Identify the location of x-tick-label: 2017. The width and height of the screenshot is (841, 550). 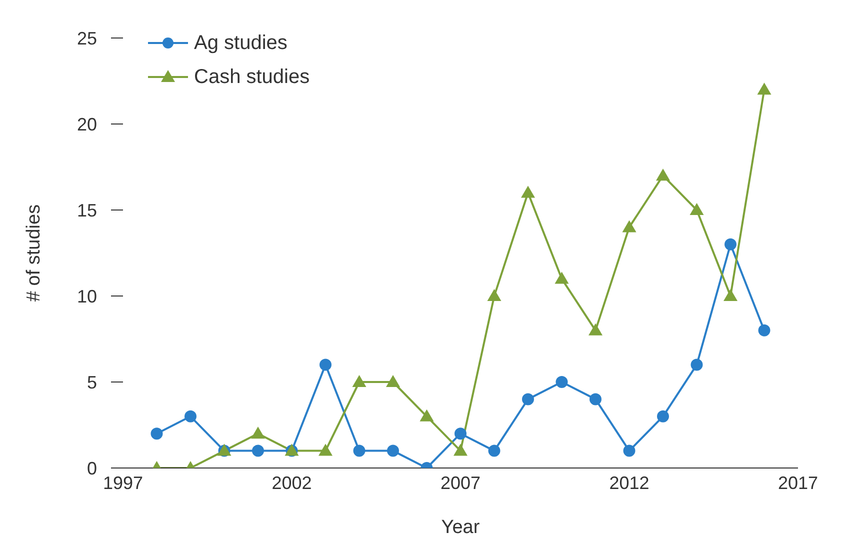
(798, 482).